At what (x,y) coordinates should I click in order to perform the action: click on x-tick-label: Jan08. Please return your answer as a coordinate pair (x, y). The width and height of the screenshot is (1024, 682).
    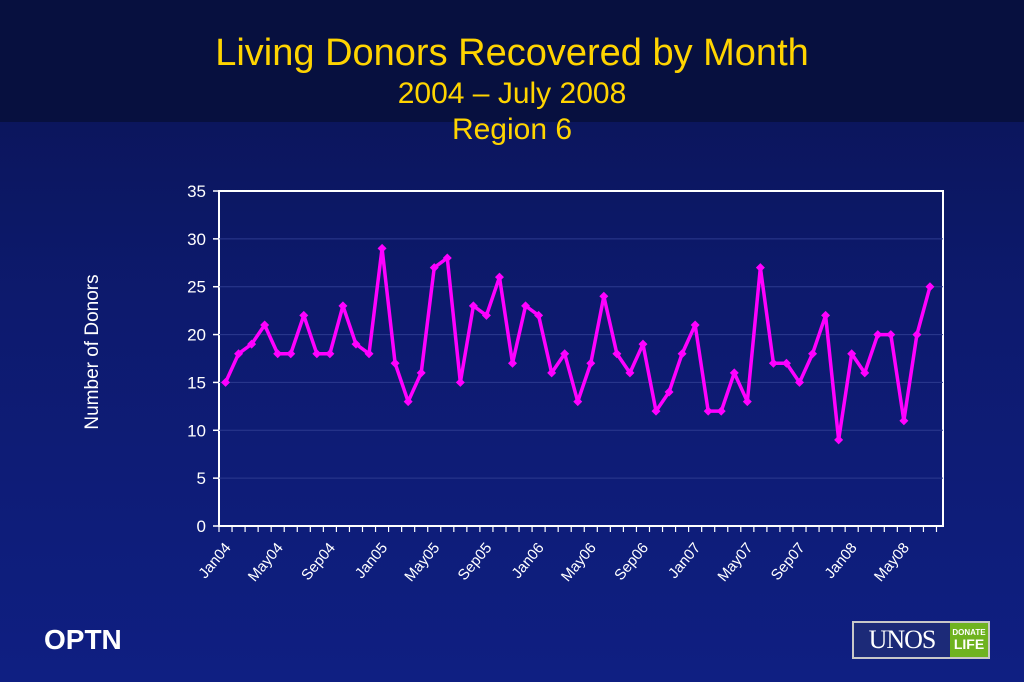
    Looking at the image, I should click on (840, 561).